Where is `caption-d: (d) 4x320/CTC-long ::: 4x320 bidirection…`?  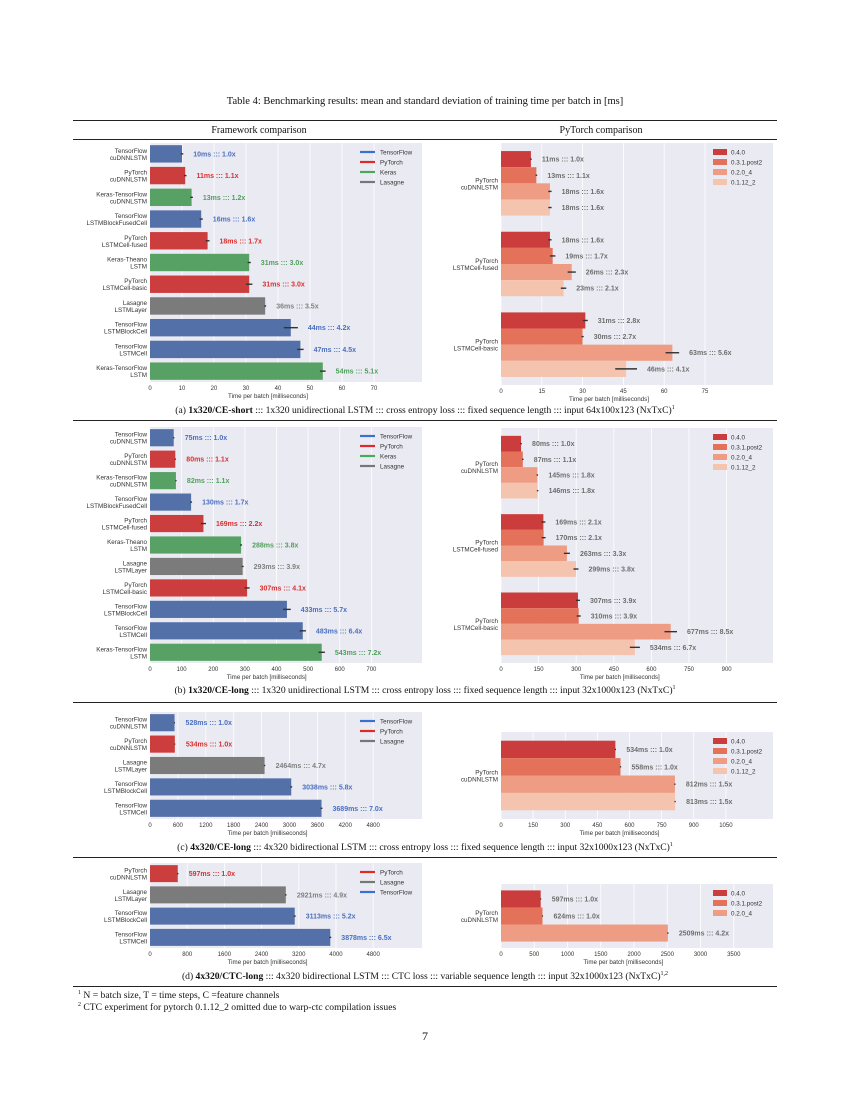 caption-d: (d) 4x320/CTC-long ::: 4x320 bidirection… is located at coordinates (425, 976).